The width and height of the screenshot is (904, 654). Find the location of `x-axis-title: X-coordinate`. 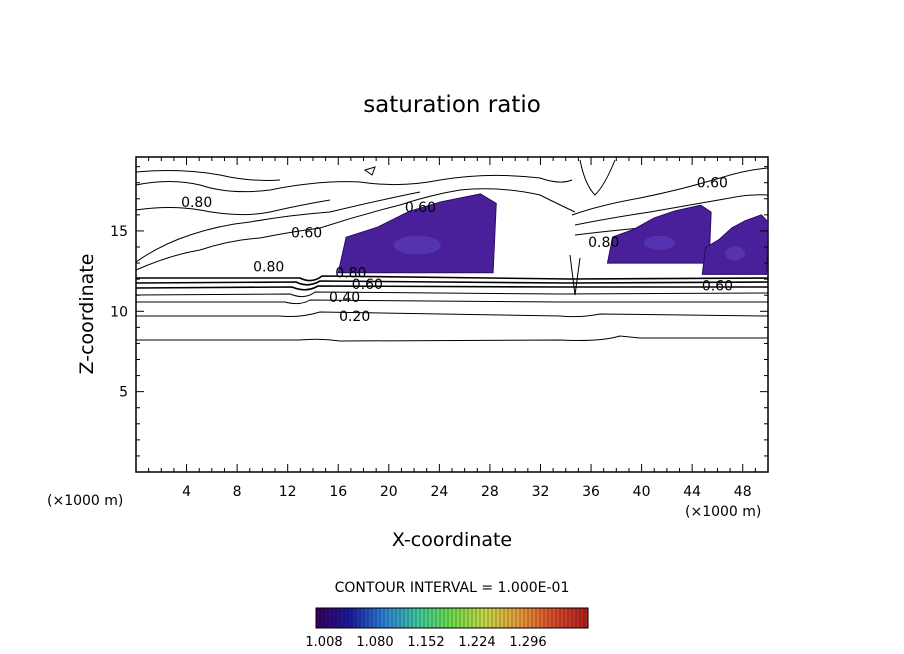

x-axis-title: X-coordinate is located at coordinates (452, 540).